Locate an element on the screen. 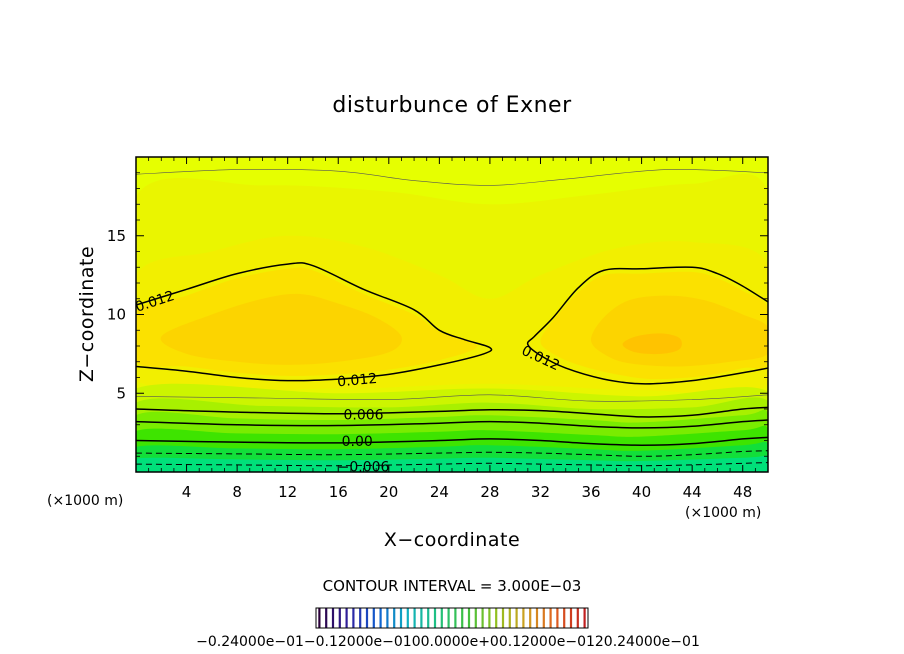 The height and width of the screenshot is (654, 904). x-unit-label-right: (×1000 m) is located at coordinates (723, 513).